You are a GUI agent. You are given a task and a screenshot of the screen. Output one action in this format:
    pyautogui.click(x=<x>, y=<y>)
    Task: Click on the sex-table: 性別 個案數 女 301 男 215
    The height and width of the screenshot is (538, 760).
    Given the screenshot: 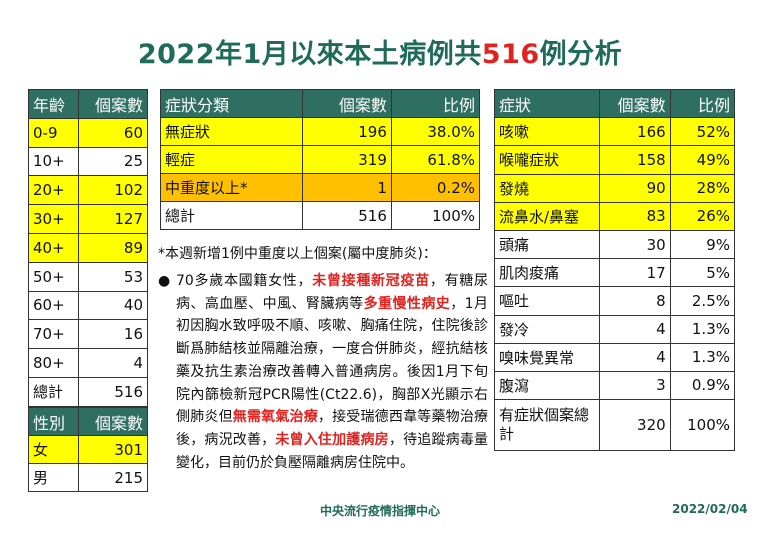 What is the action you would take?
    pyautogui.click(x=88, y=449)
    